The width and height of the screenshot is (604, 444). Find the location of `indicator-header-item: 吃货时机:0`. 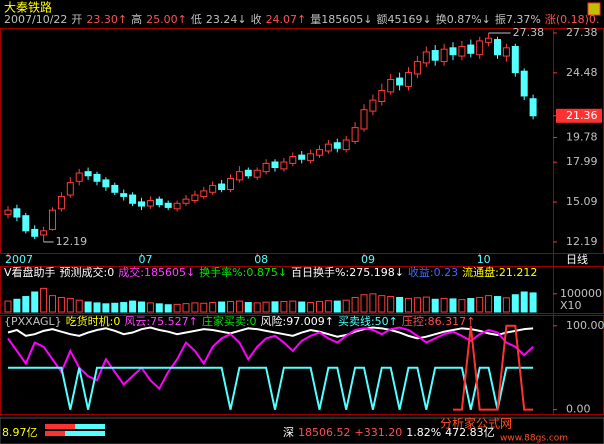

indicator-header-item: 吃货时机:0 is located at coordinates (93, 321).